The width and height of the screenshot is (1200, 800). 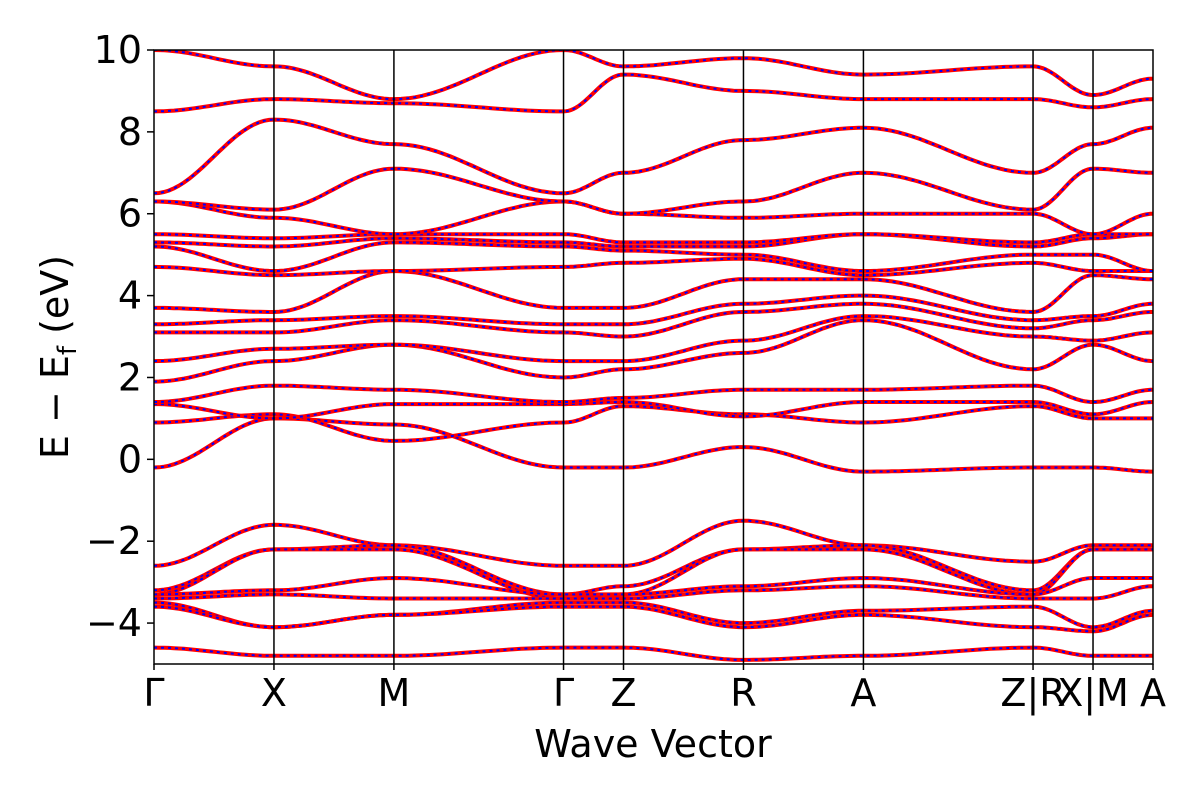 I want to click on y-tick-label: −4, so click(x=114, y=623).